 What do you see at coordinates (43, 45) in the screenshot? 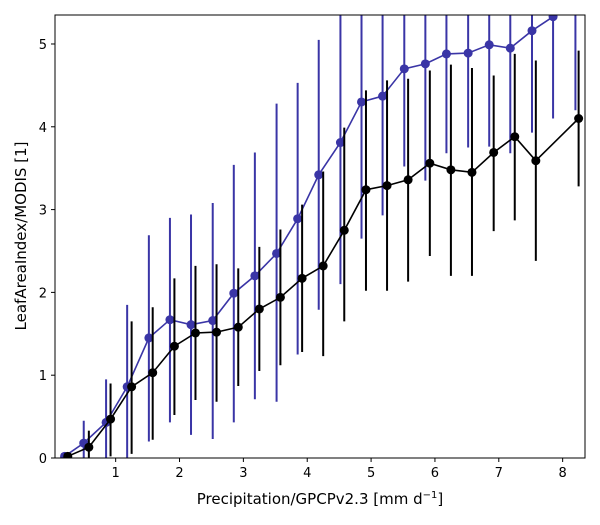
I see `y-tick-label: 5` at bounding box center [43, 45].